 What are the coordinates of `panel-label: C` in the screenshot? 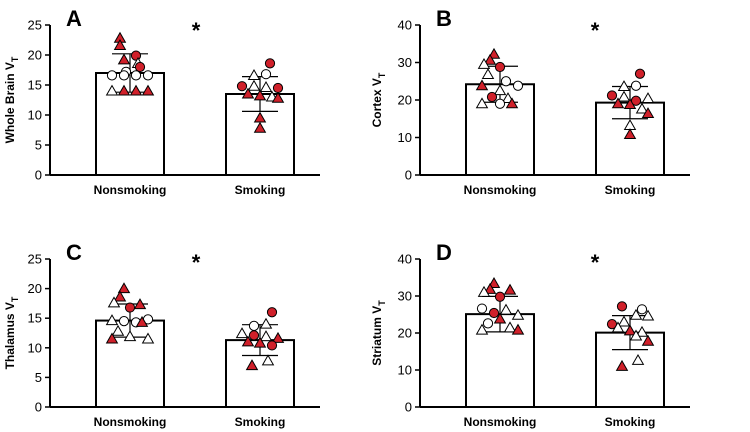 It's located at (74, 252).